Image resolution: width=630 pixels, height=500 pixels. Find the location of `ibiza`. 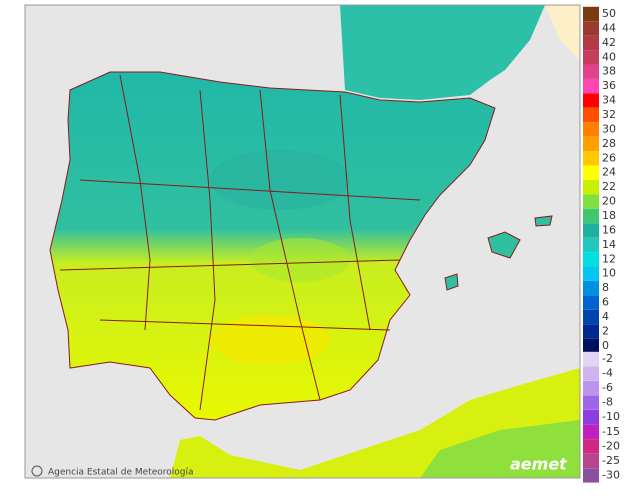

ibiza is located at coordinates (451, 282).